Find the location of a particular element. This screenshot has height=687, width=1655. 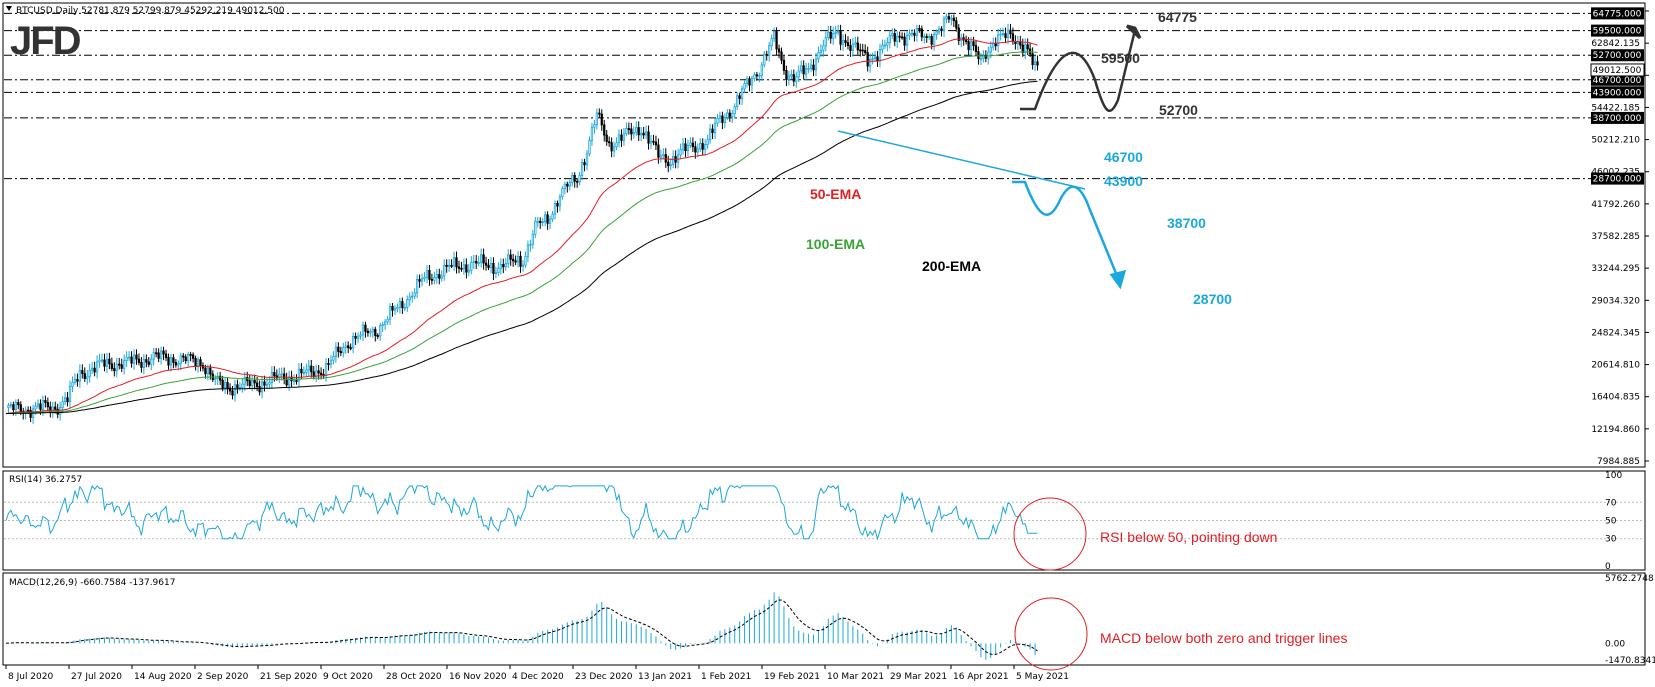

rsi-header: RSI(14) 36.2757 is located at coordinates (45, 480).